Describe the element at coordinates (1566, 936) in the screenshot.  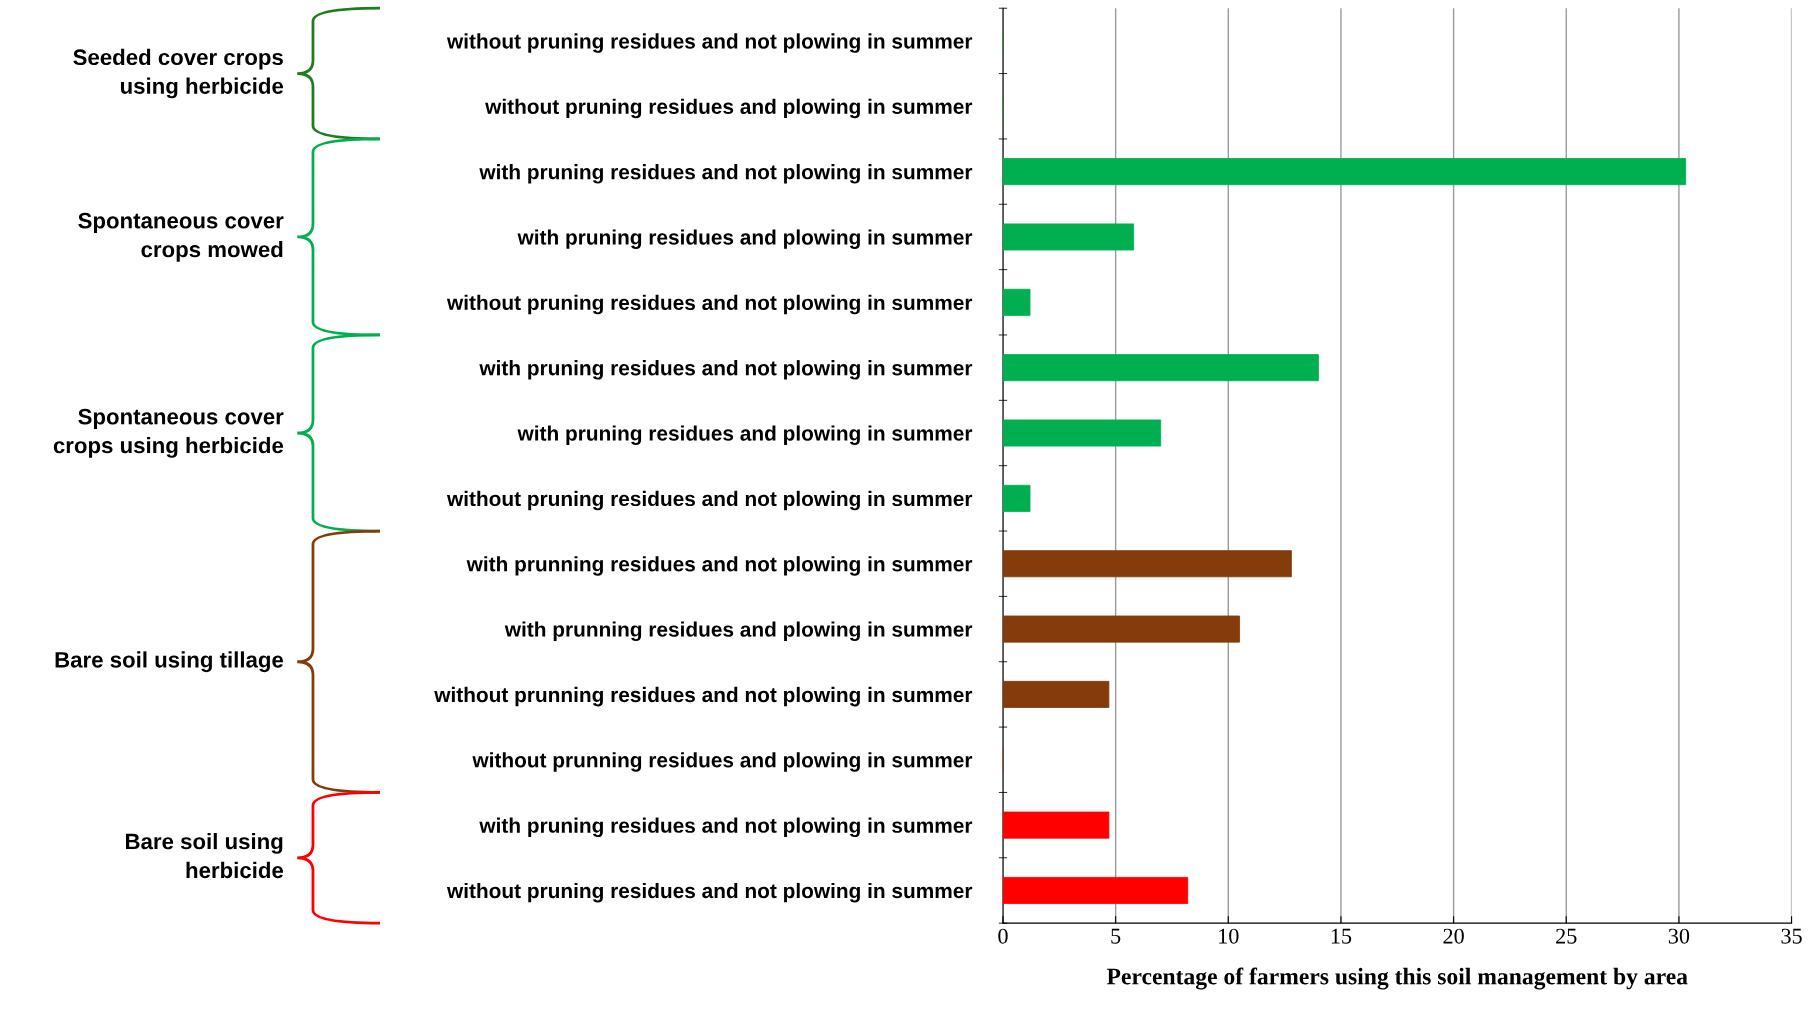
I see `x-tick-label: 25` at that location.